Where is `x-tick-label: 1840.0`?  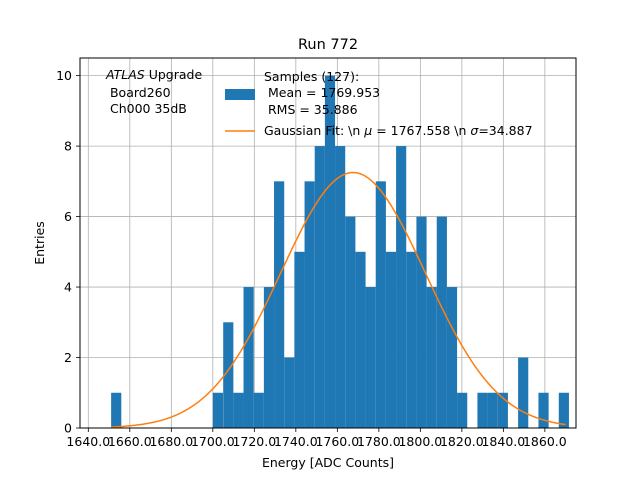 x-tick-label: 1840.0 is located at coordinates (503, 441).